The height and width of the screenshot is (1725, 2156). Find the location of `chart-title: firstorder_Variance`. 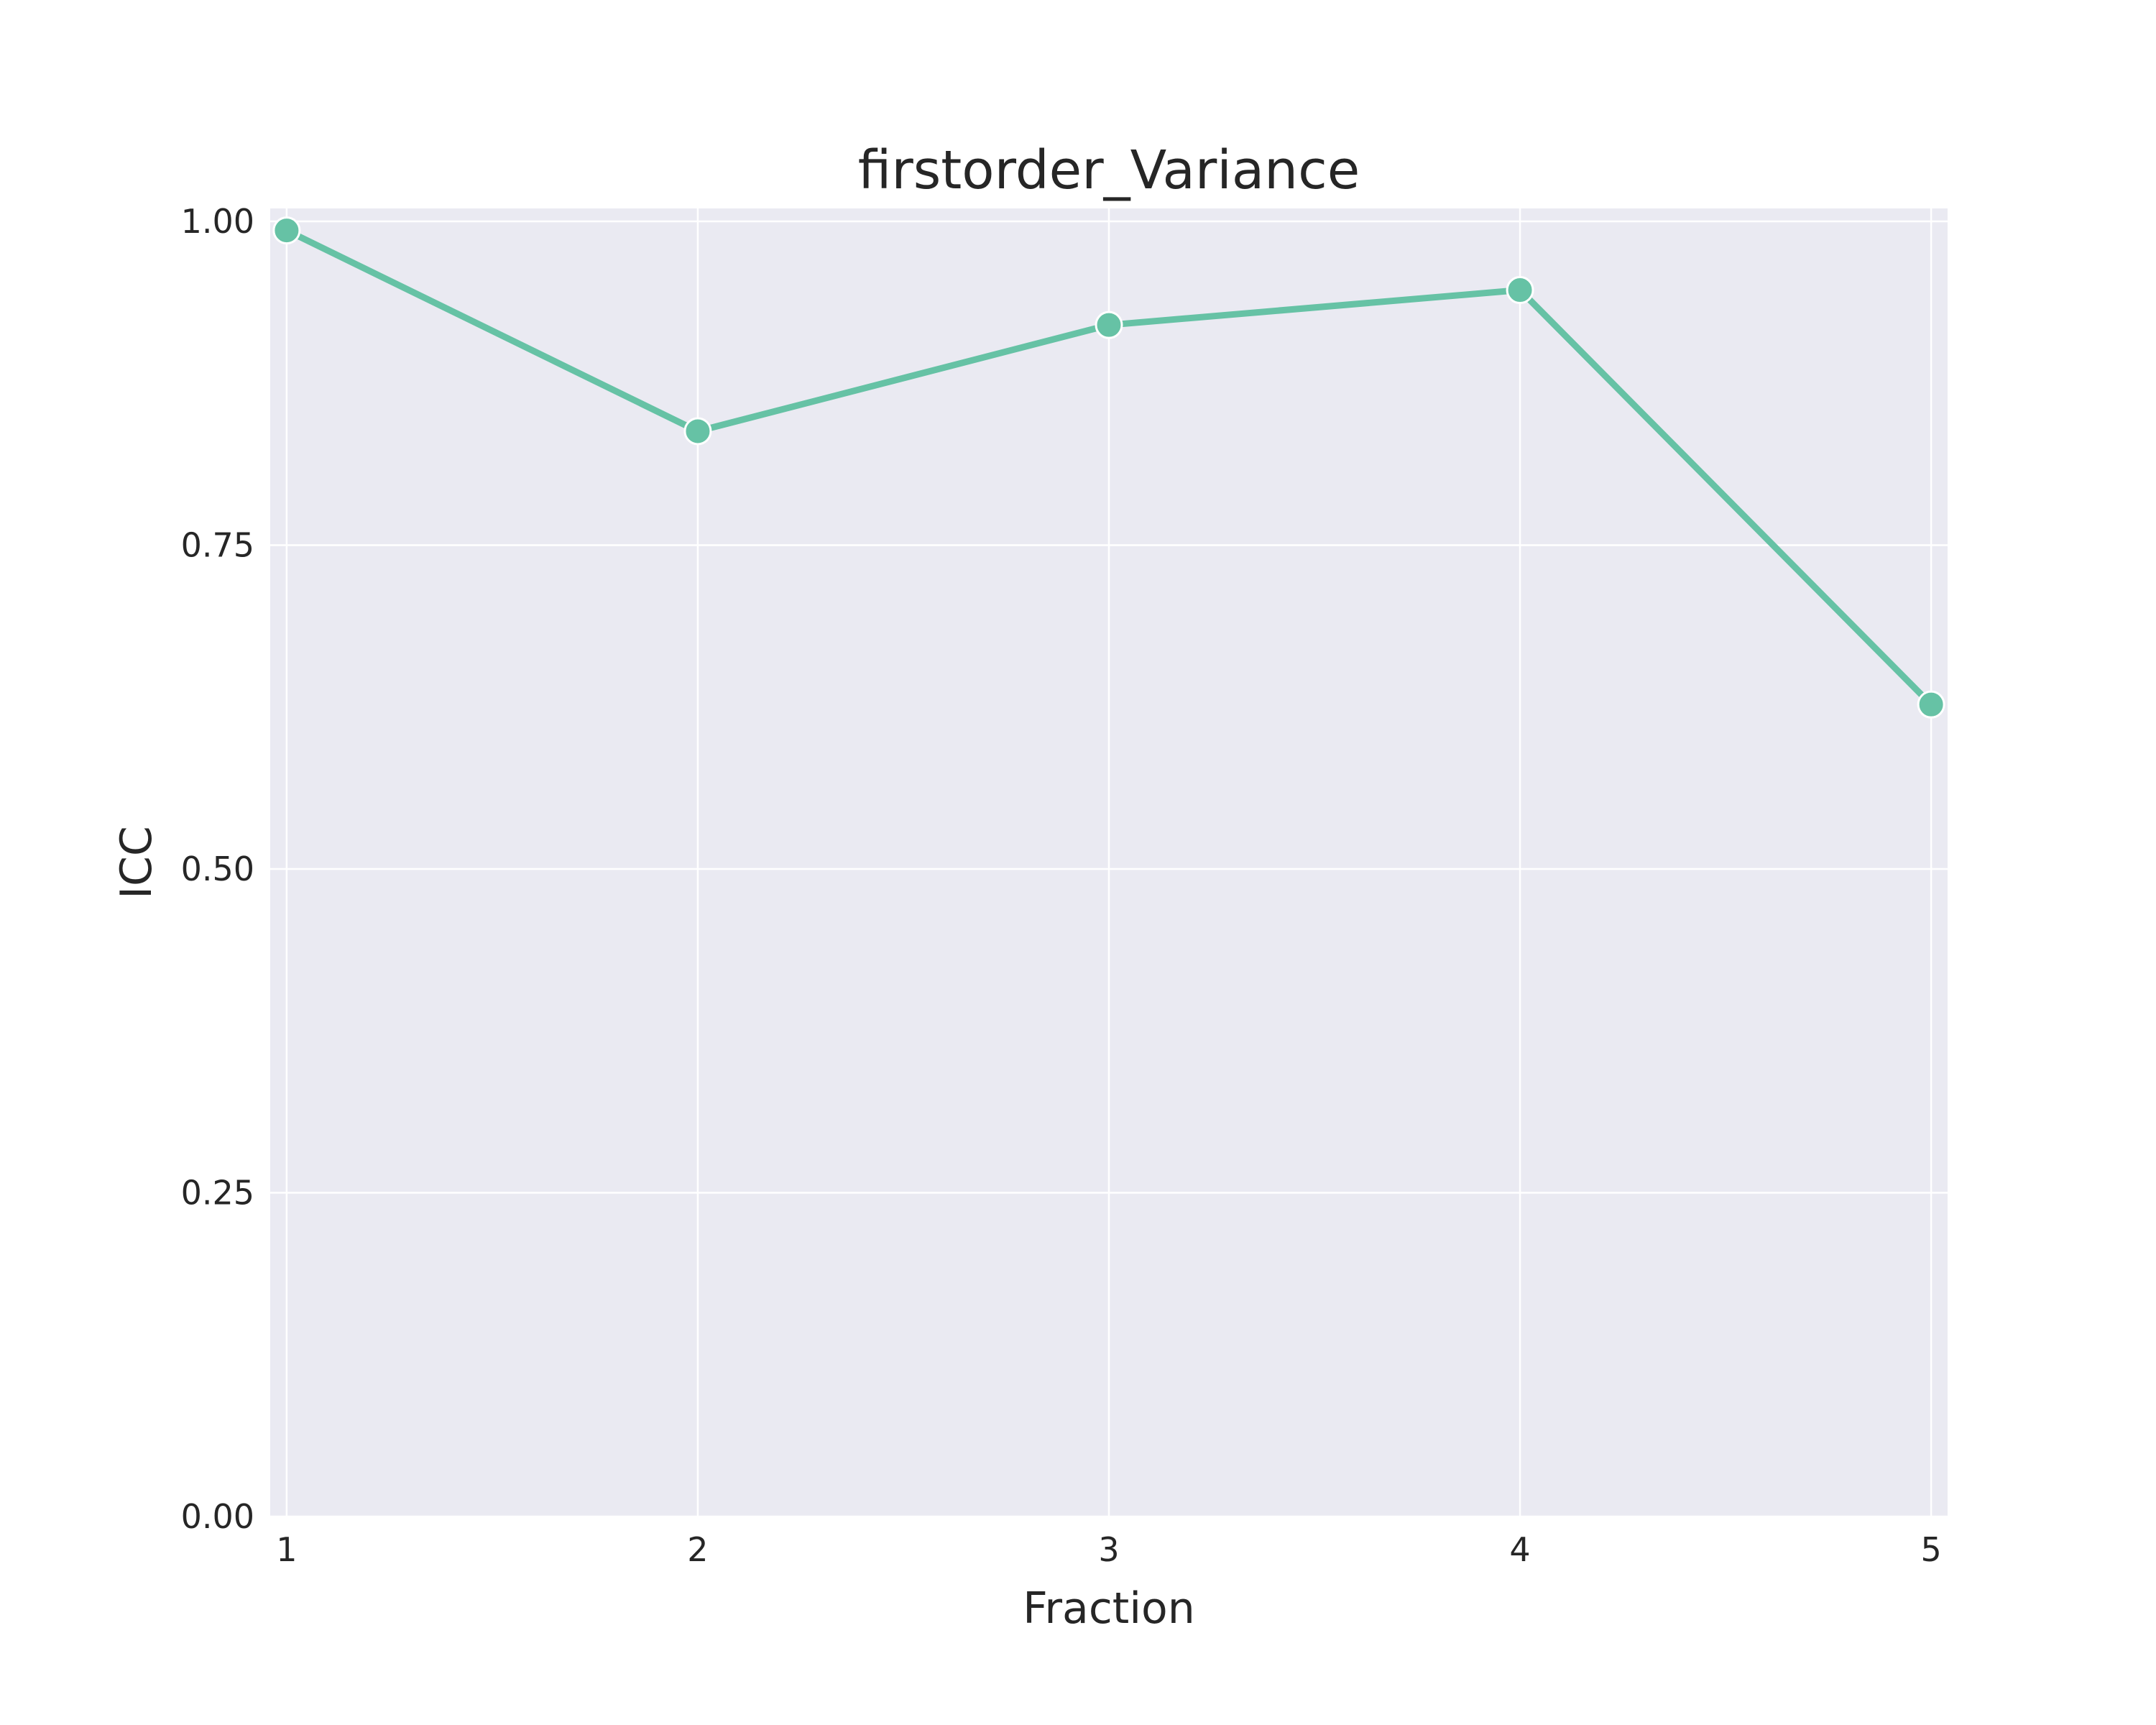

chart-title: firstorder_Variance is located at coordinates (1109, 170).